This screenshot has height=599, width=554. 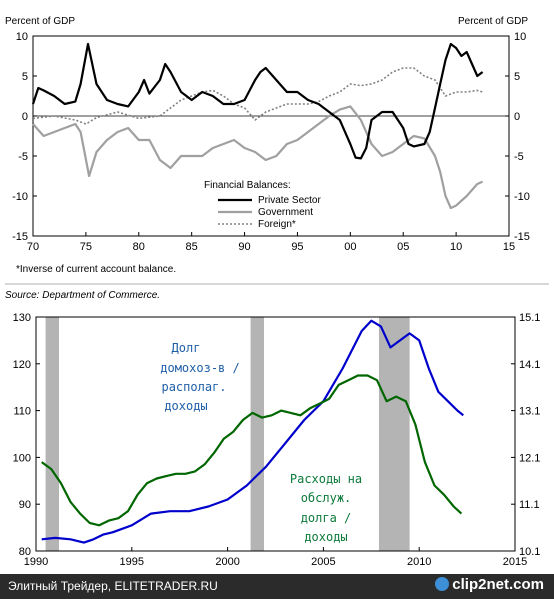 What do you see at coordinates (529, 505) in the screenshot?
I see `bottom-ytick-label-right: 11.1` at bounding box center [529, 505].